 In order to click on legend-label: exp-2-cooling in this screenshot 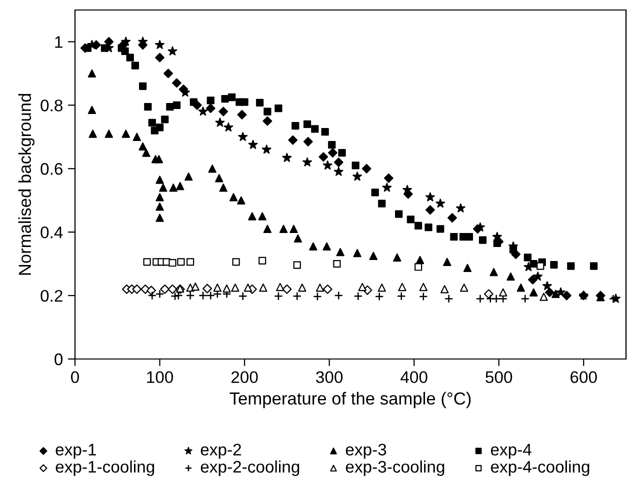, I will do `click(250, 468)`.